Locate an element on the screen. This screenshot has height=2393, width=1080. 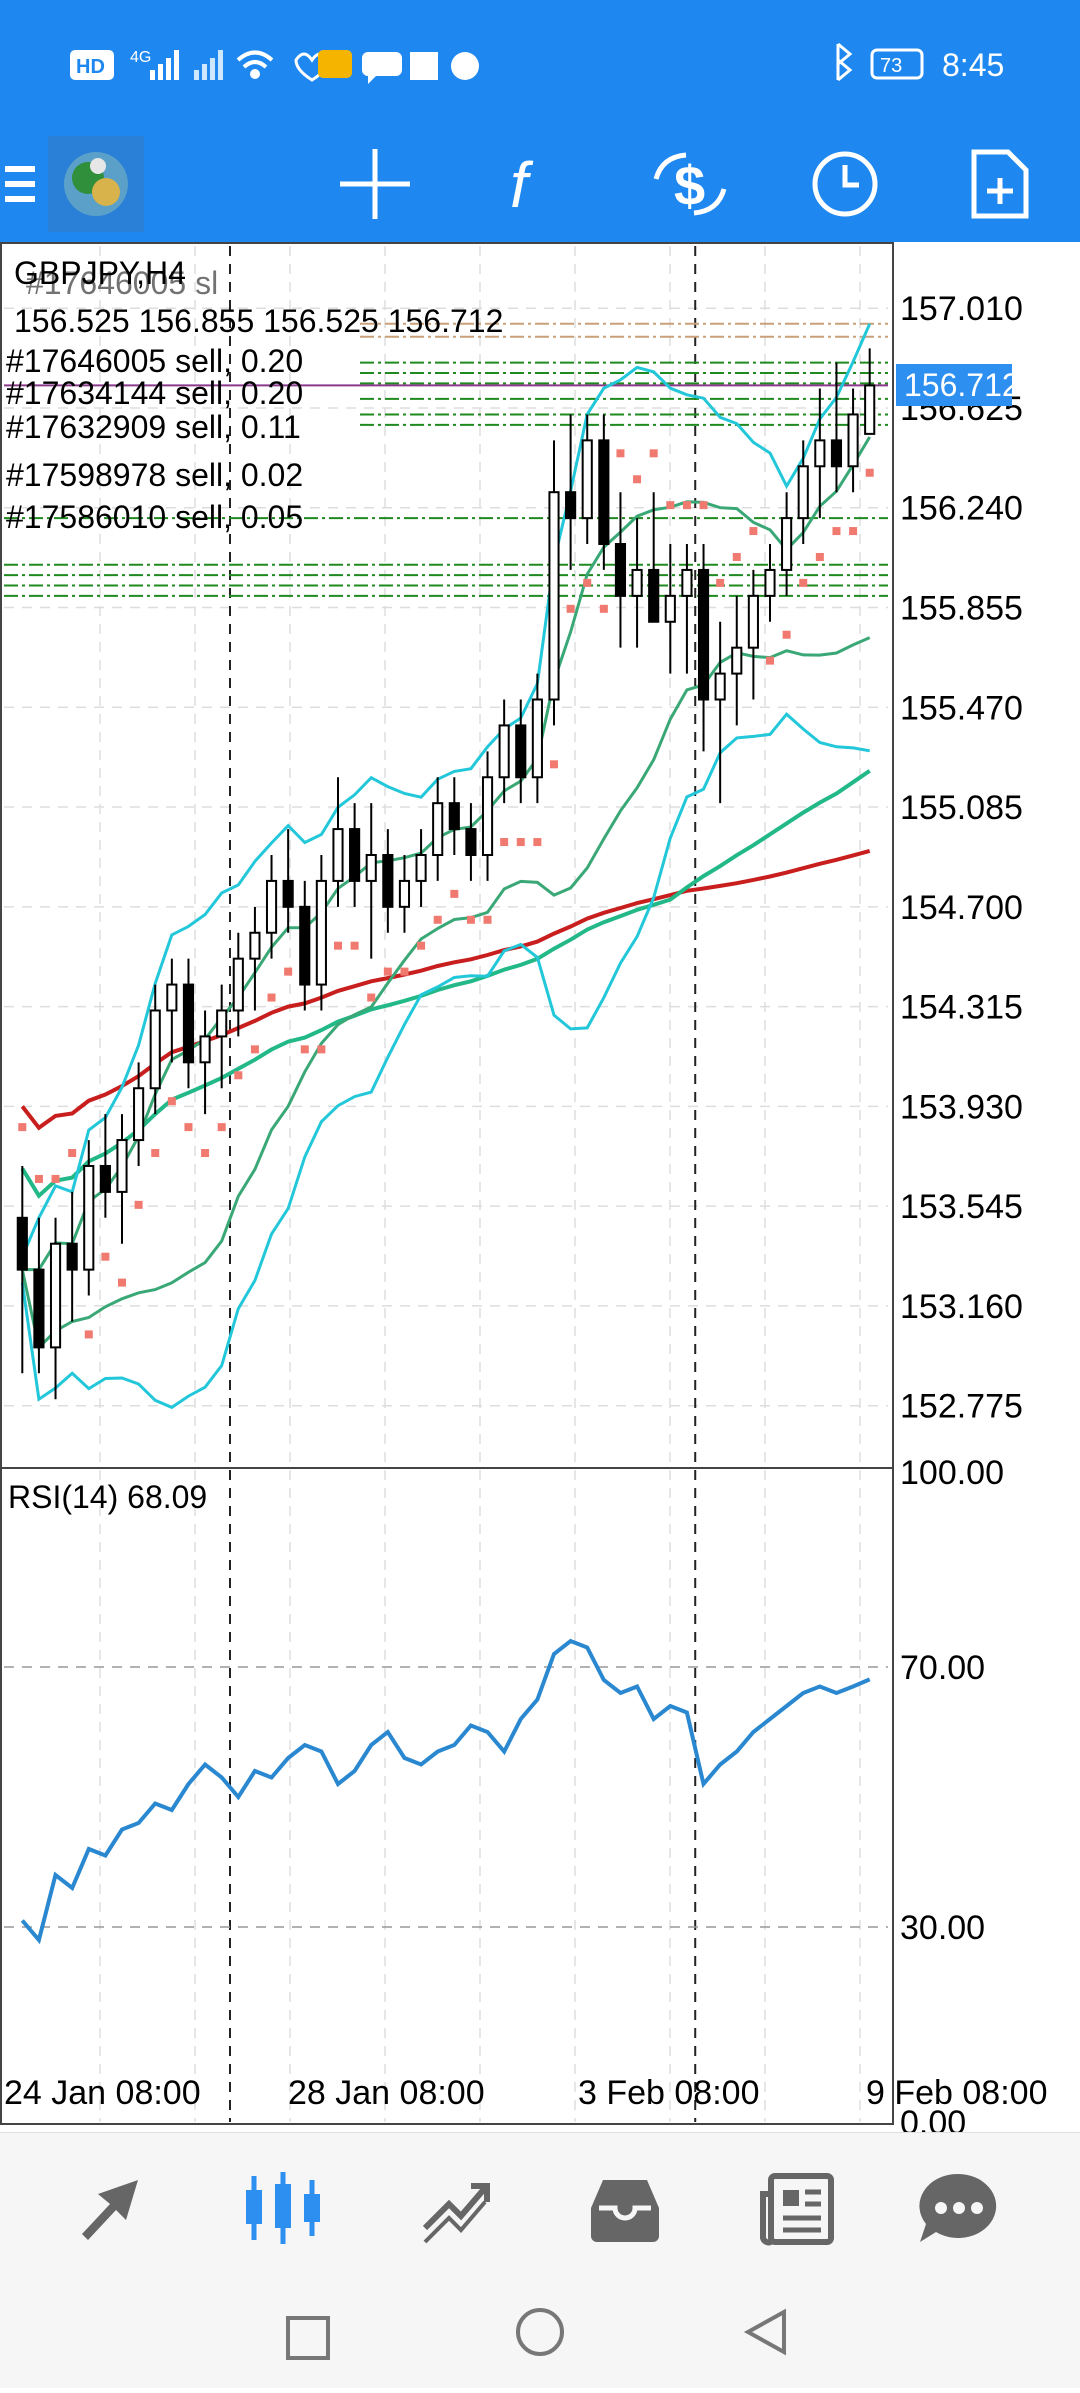
price-axis-label: 157.010 is located at coordinates (961, 309).